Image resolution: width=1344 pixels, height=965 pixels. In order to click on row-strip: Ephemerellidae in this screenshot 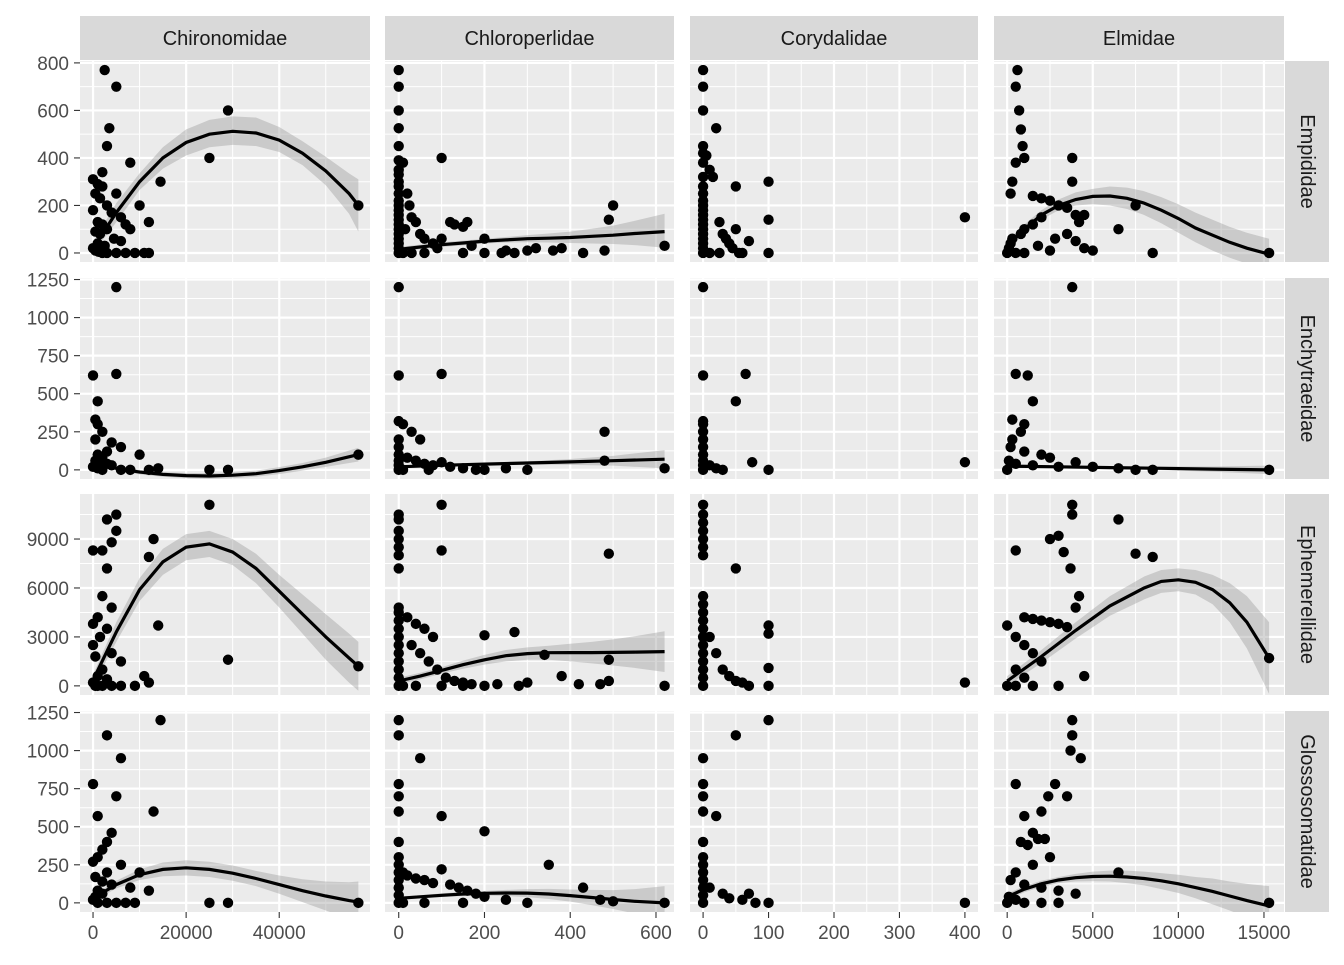, I will do `click(1307, 594)`.